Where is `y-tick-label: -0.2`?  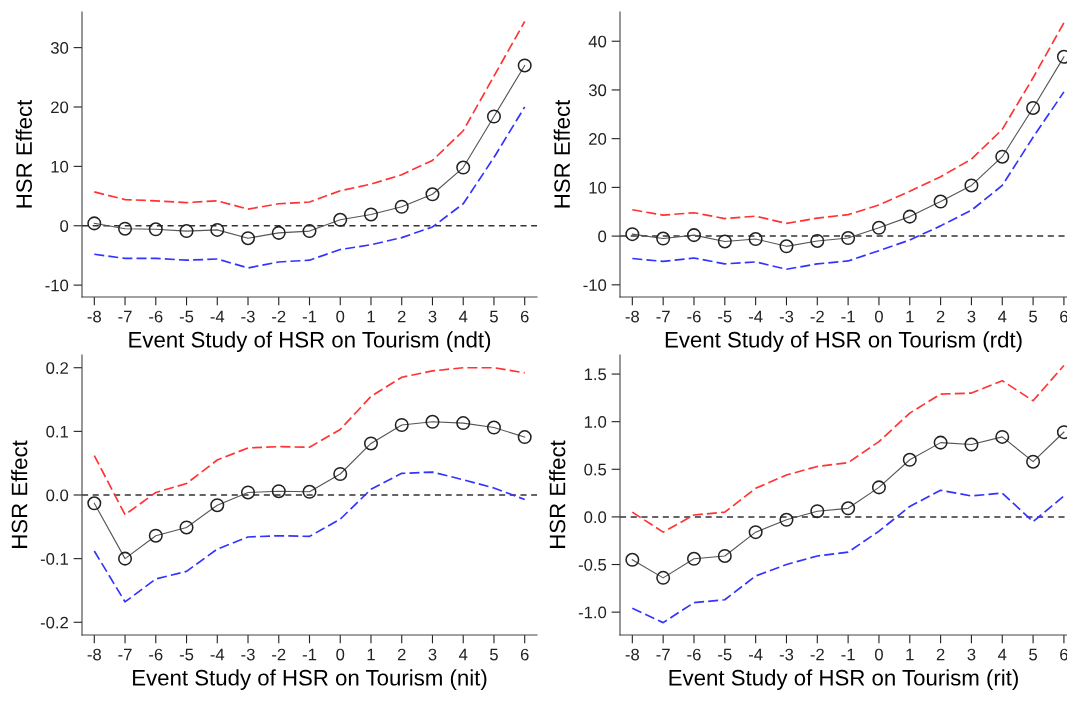
y-tick-label: -0.2 is located at coordinates (54, 622).